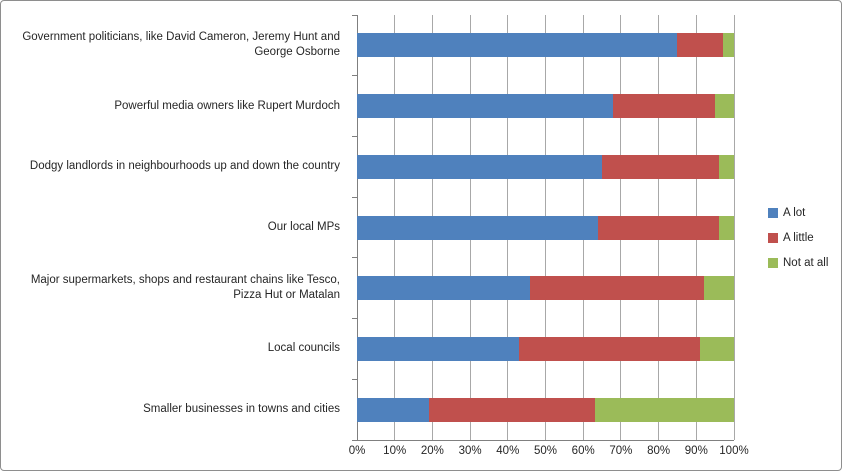 This screenshot has height=471, width=842. Describe the element at coordinates (175, 349) in the screenshot. I see `category-label: Local councils` at that location.